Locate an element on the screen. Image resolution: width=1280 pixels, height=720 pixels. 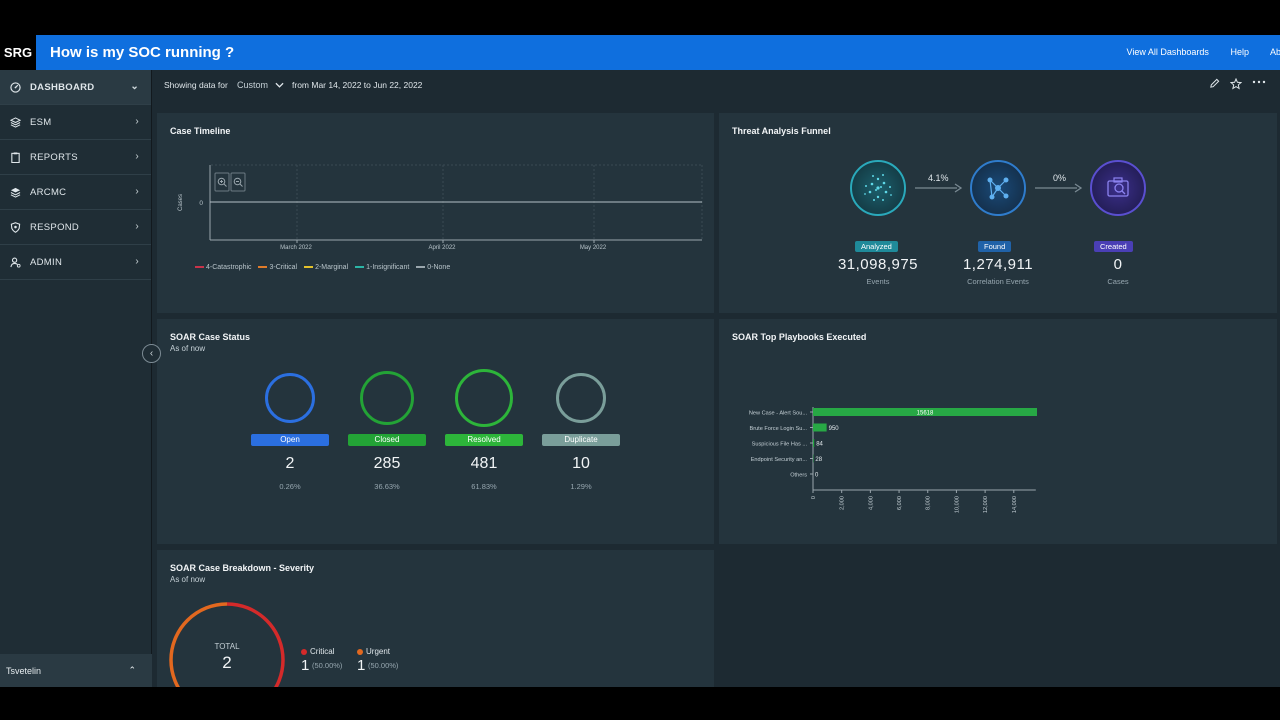
status-count: 285 is located at coordinates (387, 463).